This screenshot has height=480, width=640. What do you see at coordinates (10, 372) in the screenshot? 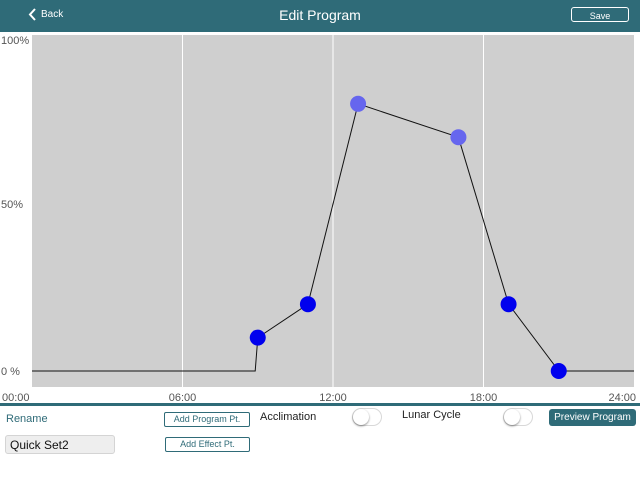
I see `y-tick-label: 0 %` at bounding box center [10, 372].